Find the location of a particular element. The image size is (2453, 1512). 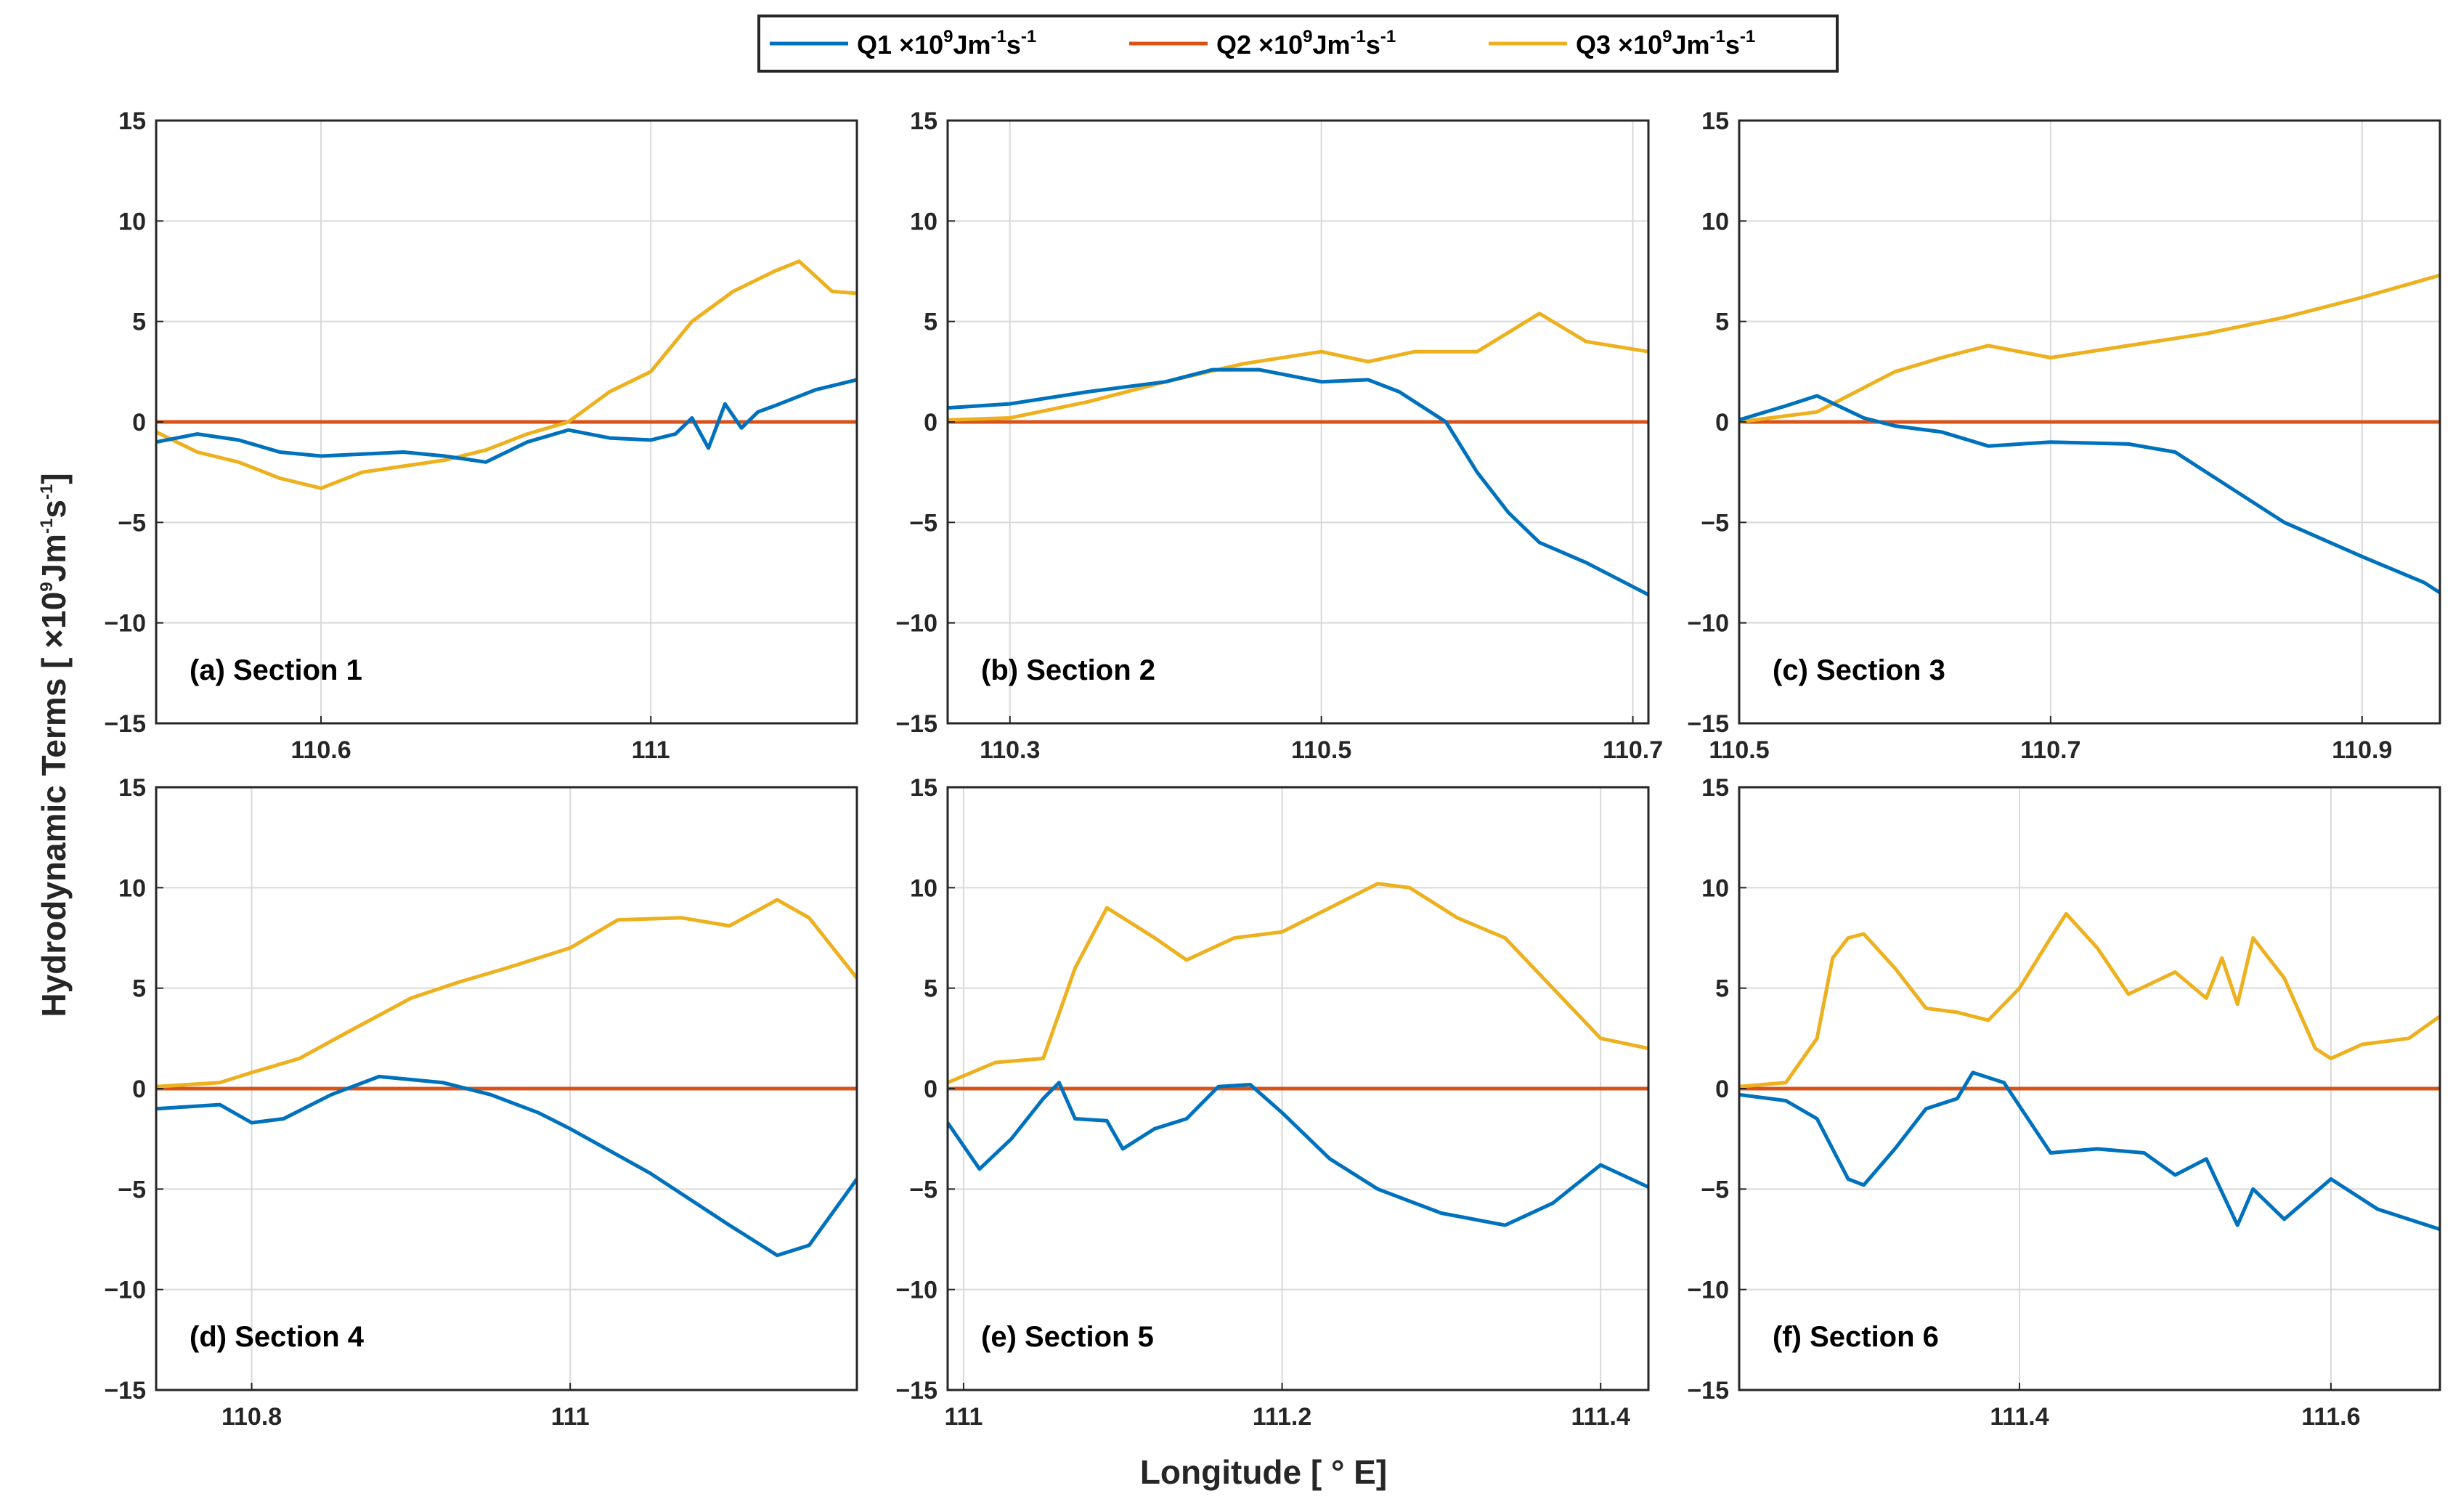

panel-1-ytick-label: −15 is located at coordinates (916, 724).